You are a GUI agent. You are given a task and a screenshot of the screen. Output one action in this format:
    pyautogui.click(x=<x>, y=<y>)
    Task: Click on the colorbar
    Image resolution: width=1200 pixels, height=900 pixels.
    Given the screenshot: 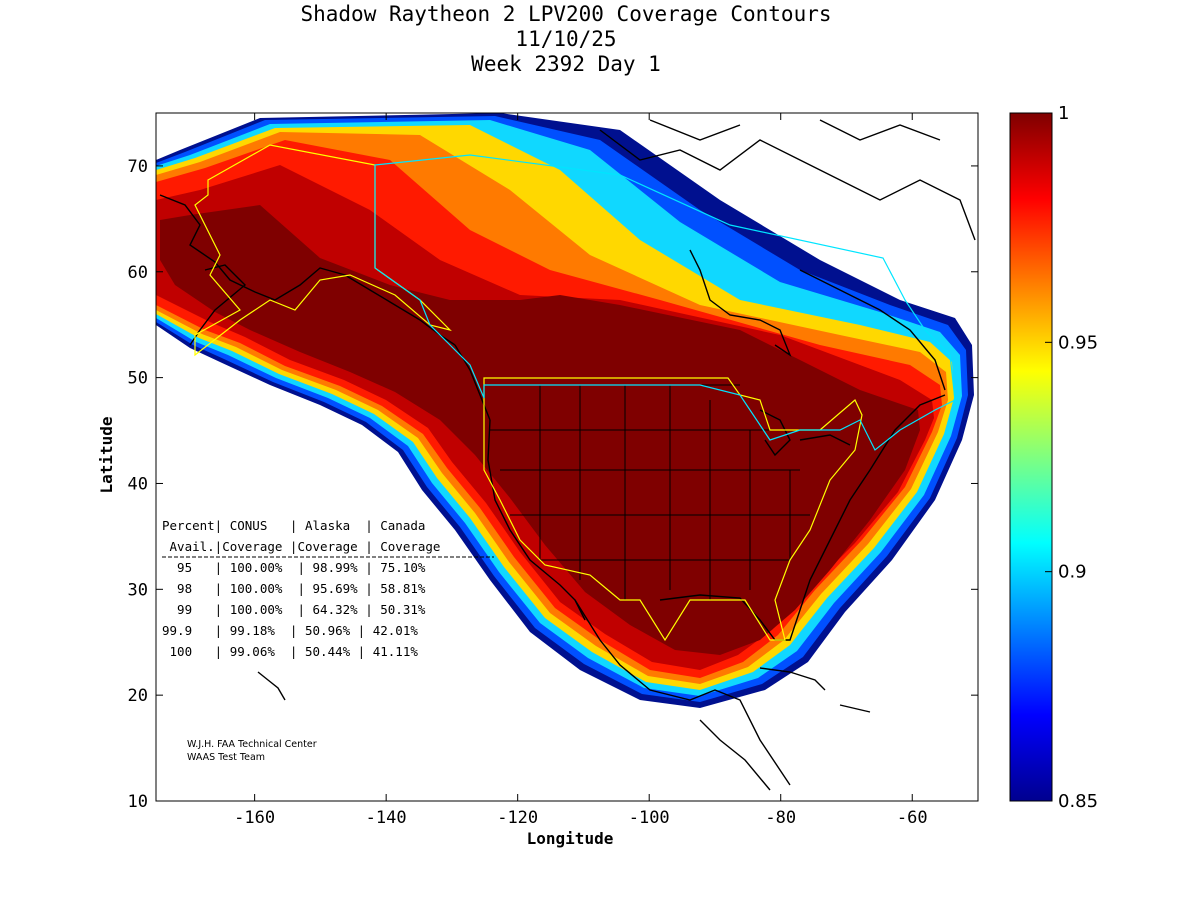 What is the action you would take?
    pyautogui.click(x=1031, y=457)
    